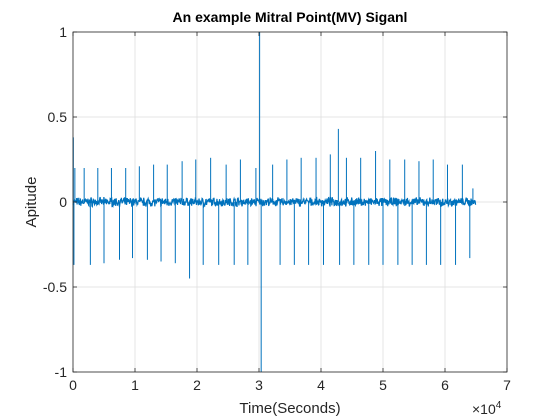  I want to click on x-axis-exponent-base: ×10, so click(484, 409).